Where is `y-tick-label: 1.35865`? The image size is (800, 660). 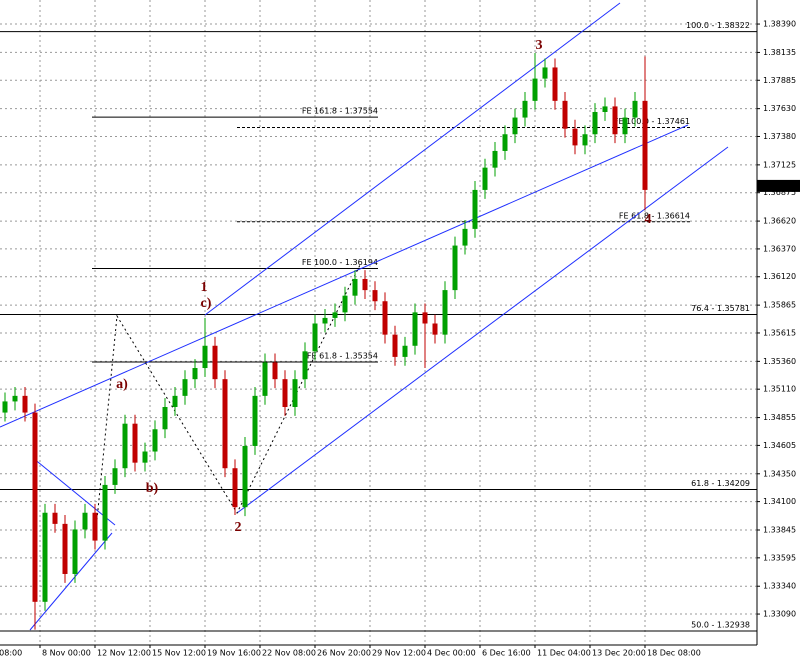 y-tick-label: 1.35865 is located at coordinates (779, 305).